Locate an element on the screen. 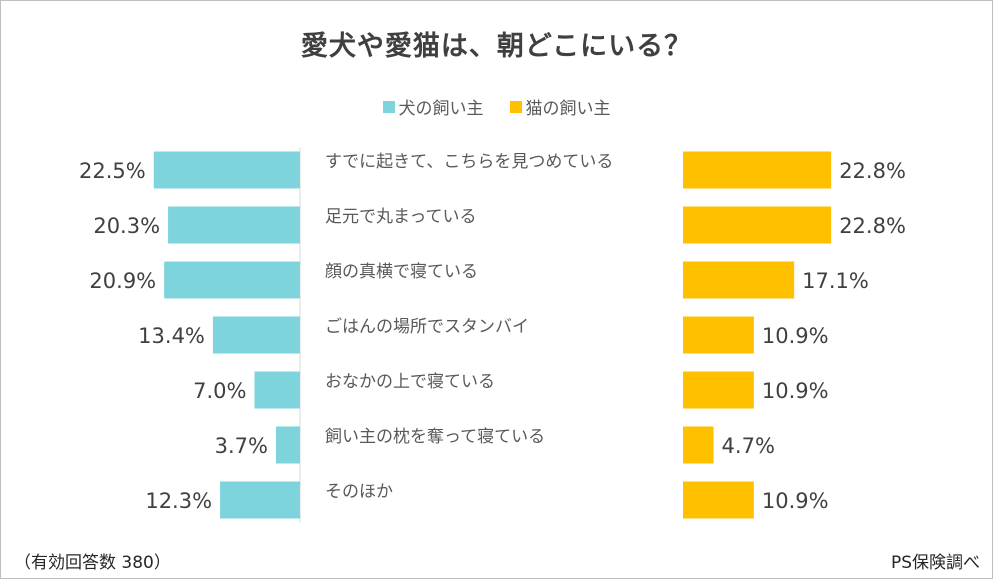  category-label: そのほか is located at coordinates (359, 492).